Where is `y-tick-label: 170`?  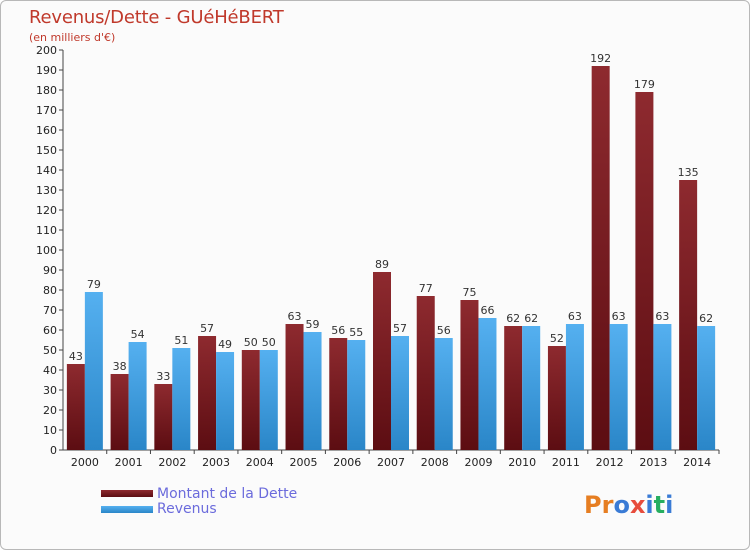
y-tick-label: 170 is located at coordinates (46, 110).